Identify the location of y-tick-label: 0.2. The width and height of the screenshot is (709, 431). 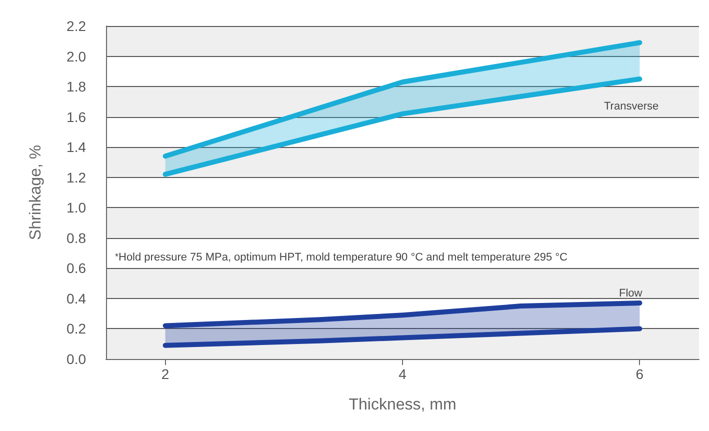
(76, 328).